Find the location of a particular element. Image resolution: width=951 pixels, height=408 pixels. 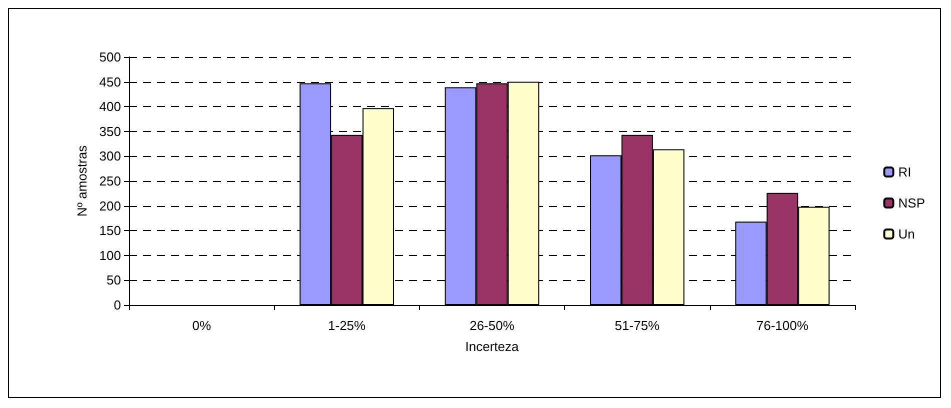

x-axis-title: Incerteza is located at coordinates (492, 346).